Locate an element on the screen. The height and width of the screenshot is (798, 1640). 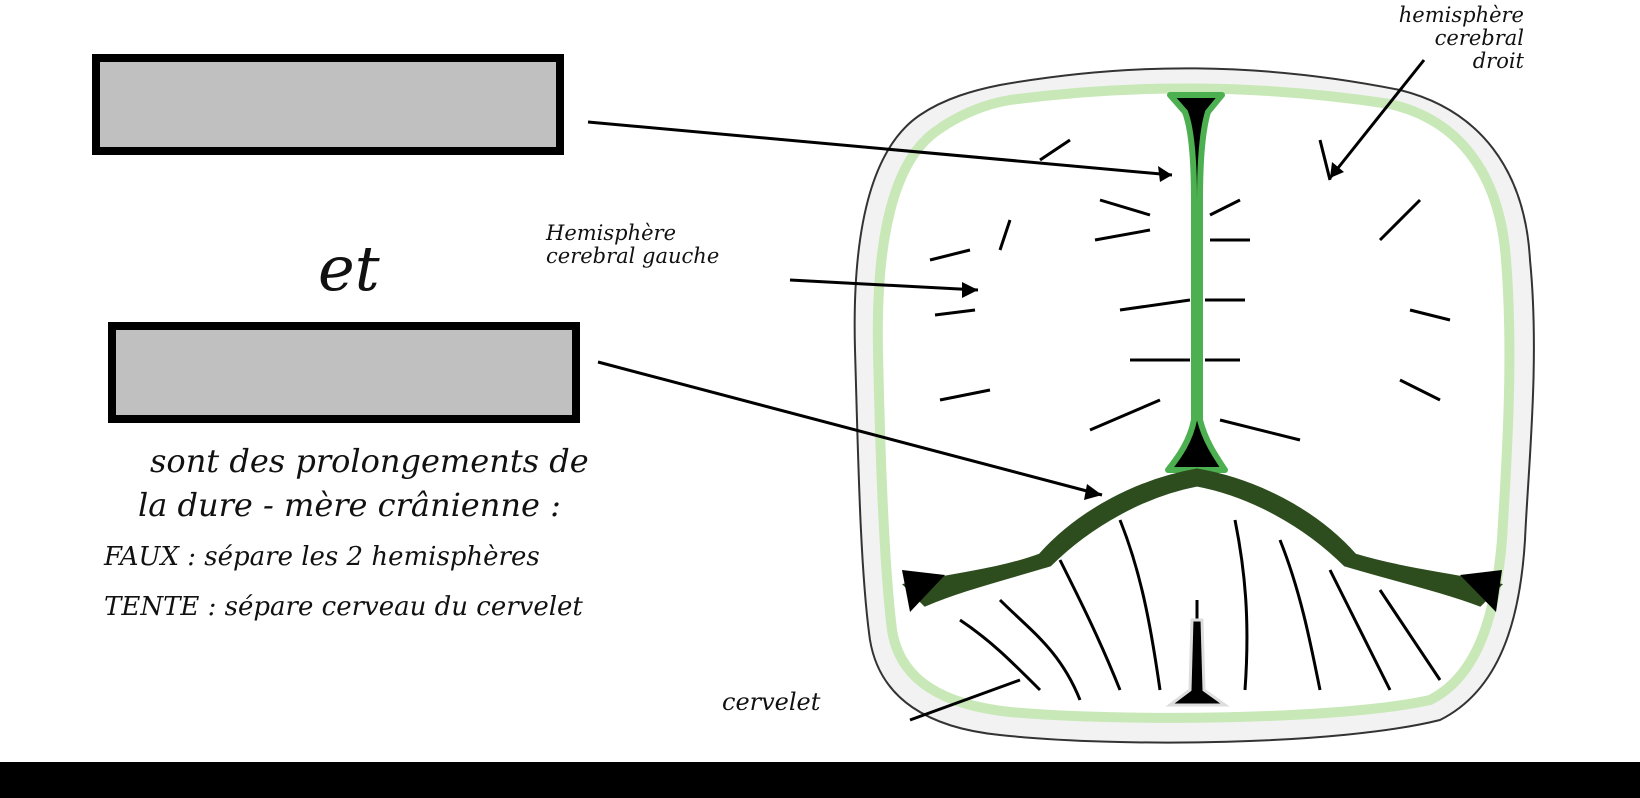
pointer-cervelet is located at coordinates (965, 700).